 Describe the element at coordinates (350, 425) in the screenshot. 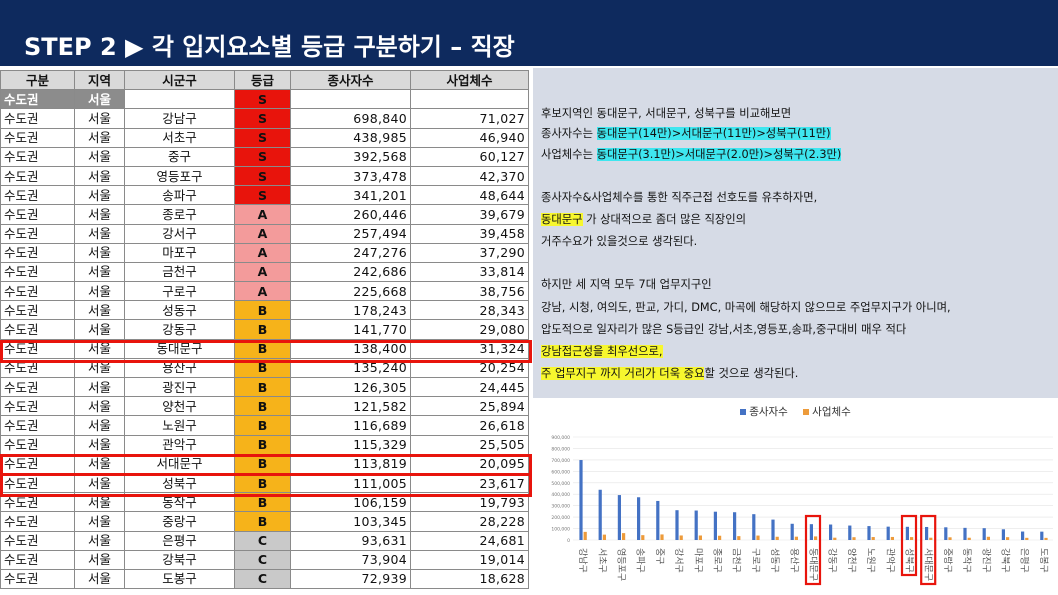

I see `cell-workers: 116,689` at that location.